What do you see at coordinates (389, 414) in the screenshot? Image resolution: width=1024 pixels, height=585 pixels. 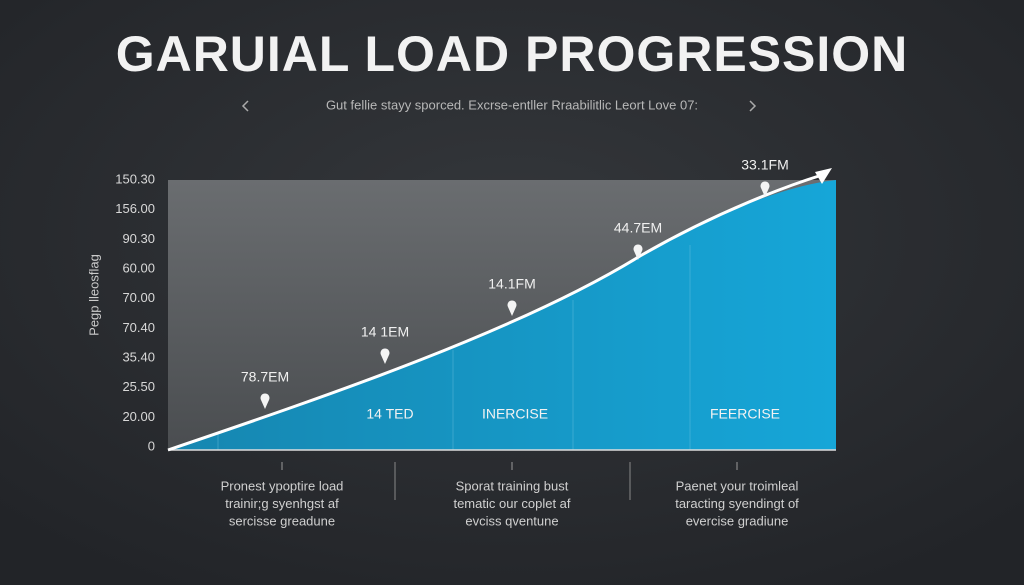 I see `phase-label: 14 TED` at bounding box center [389, 414].